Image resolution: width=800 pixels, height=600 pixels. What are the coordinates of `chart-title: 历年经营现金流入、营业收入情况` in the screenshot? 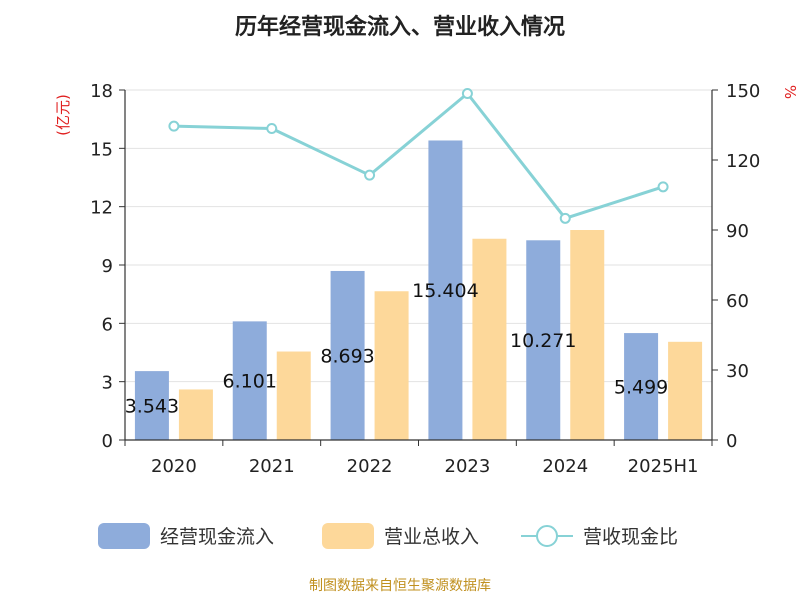 It's located at (400, 27).